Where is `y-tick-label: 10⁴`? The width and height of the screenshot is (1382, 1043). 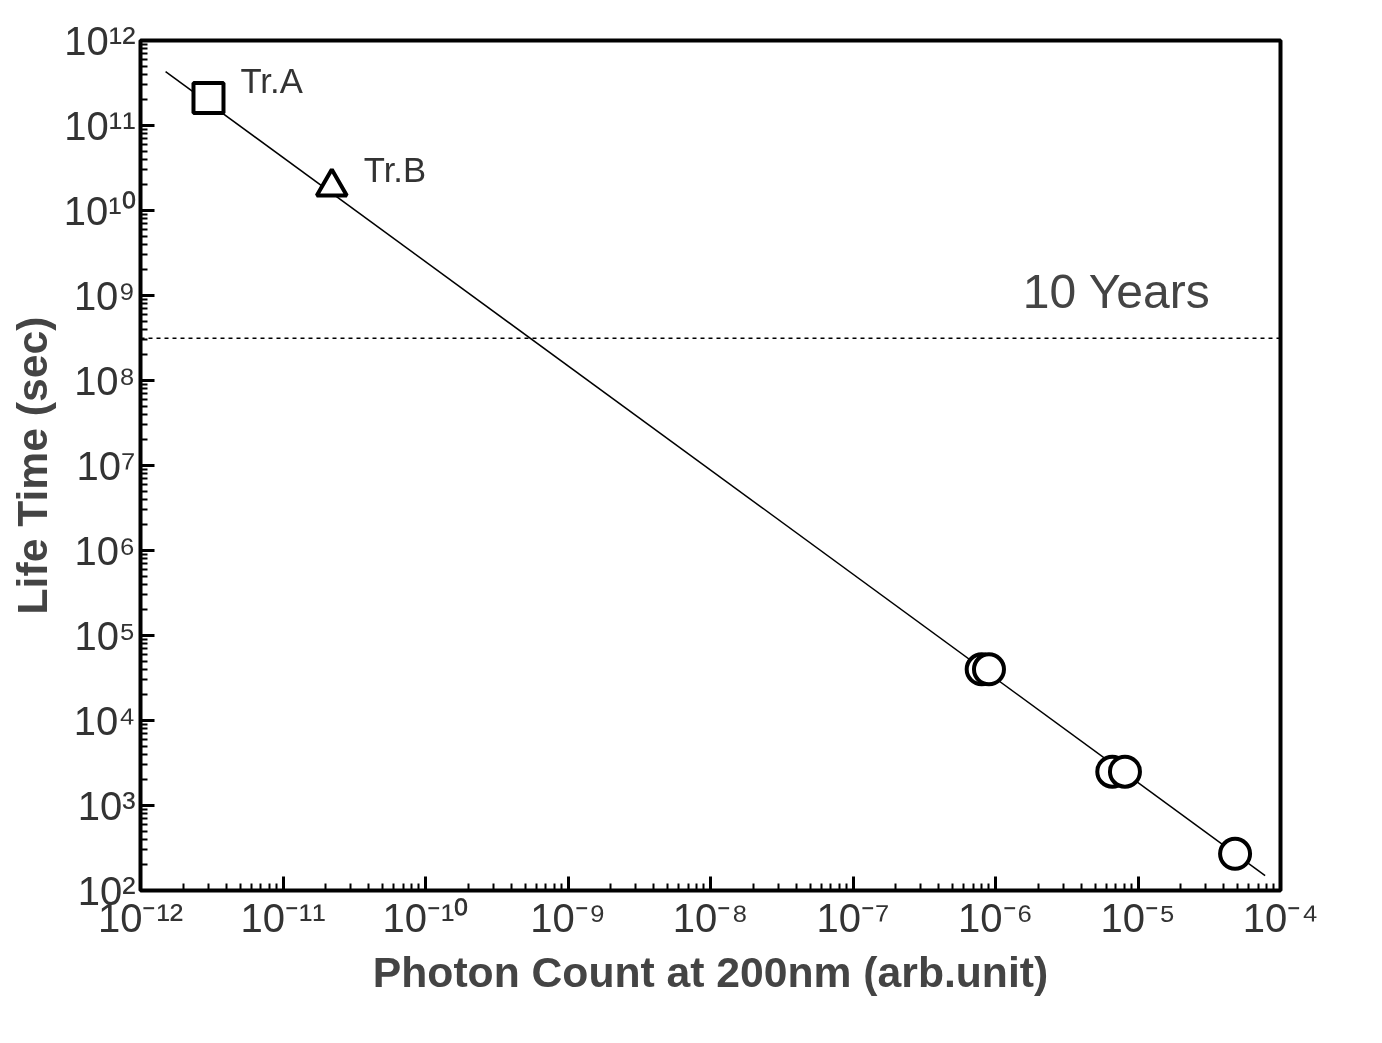
y-tick-label: 10⁴ is located at coordinates (104, 720).